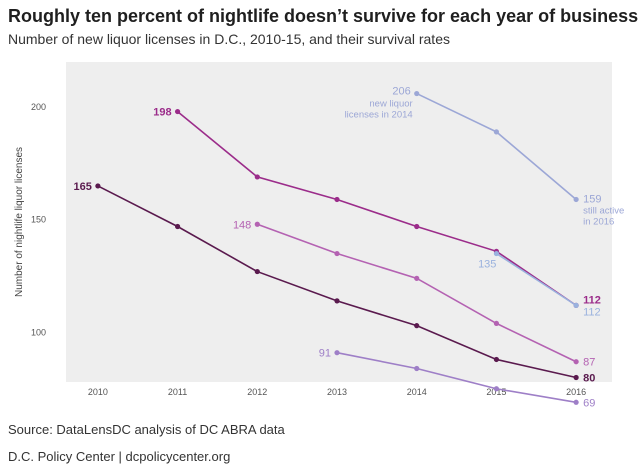 The height and width of the screenshot is (474, 640). Describe the element at coordinates (589, 378) in the screenshot. I see `end-value-label: 80` at that location.